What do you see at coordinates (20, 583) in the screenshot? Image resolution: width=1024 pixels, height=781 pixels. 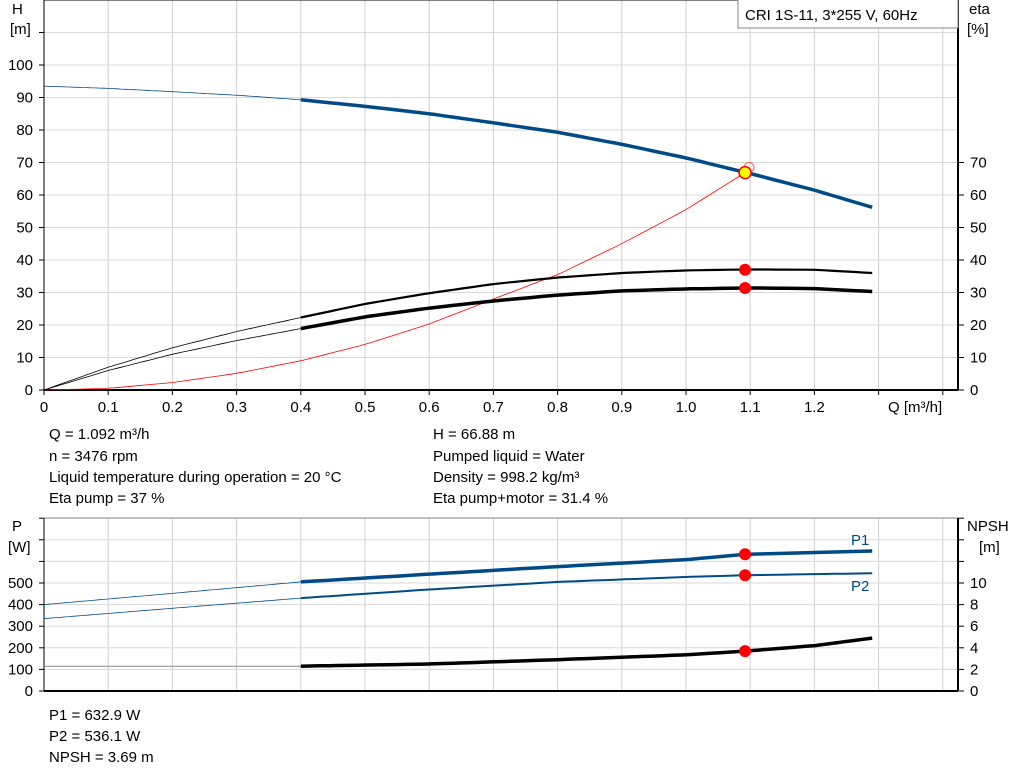 I see `y-tick-label-left: 500` at bounding box center [20, 583].